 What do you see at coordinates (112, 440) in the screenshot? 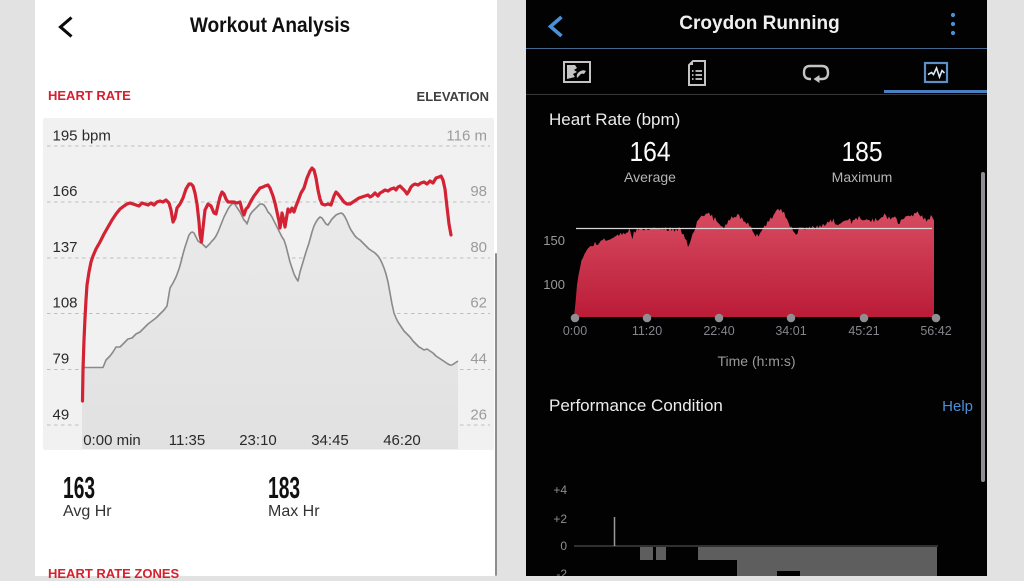
I see `svg-text: 0:00 min` at bounding box center [112, 440].